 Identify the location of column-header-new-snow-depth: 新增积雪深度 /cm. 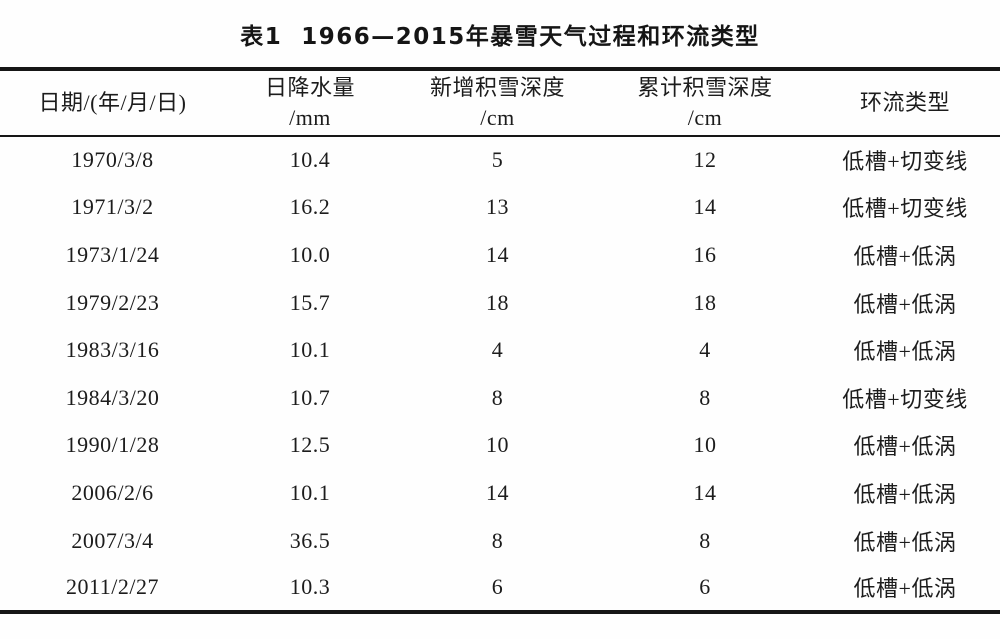
(497, 102).